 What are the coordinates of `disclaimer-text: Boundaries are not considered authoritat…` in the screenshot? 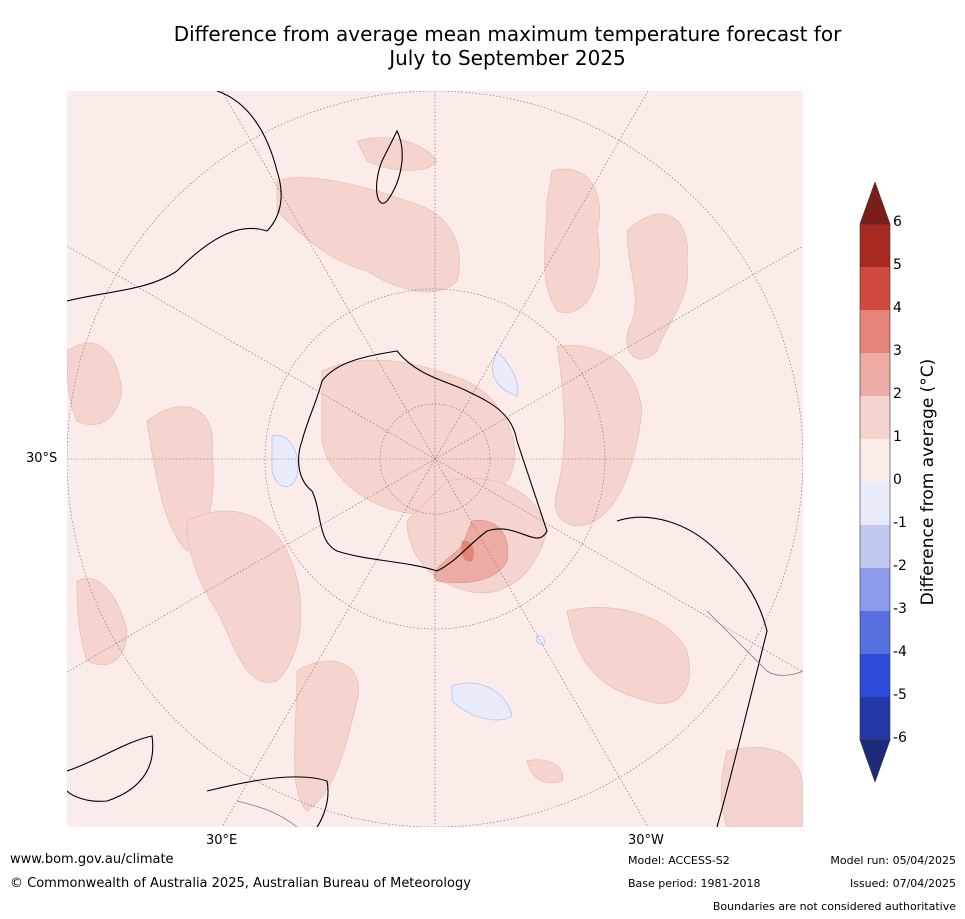 It's located at (834, 906).